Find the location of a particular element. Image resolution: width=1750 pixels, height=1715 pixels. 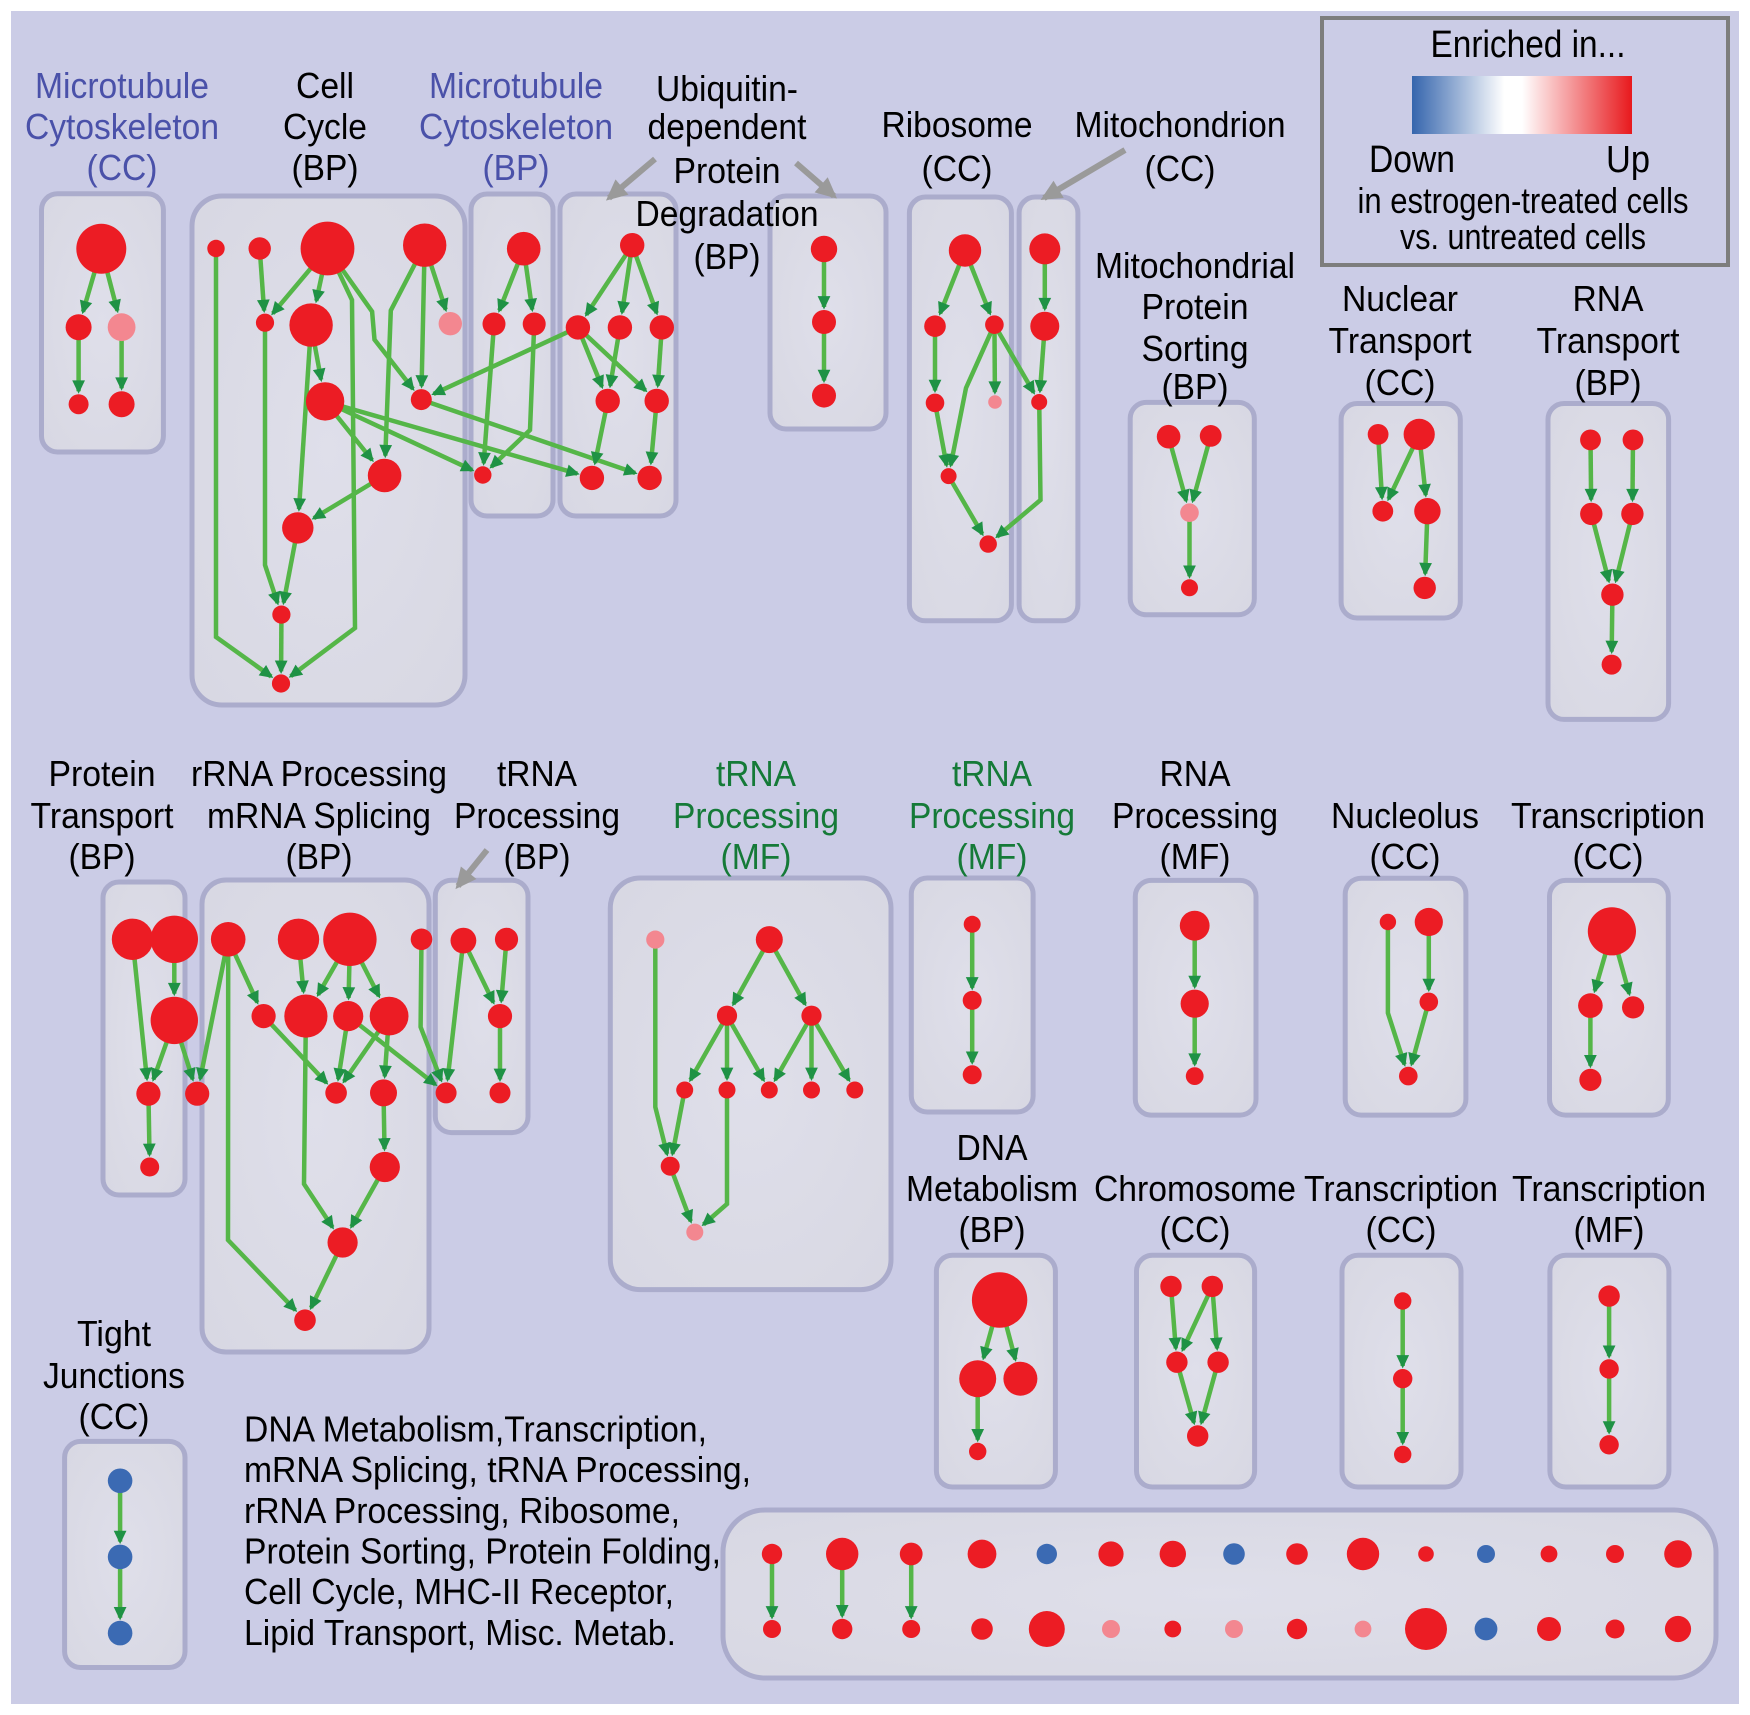

svg-text: DNA Metabolism,Transcription, is located at coordinates (475, 1428).